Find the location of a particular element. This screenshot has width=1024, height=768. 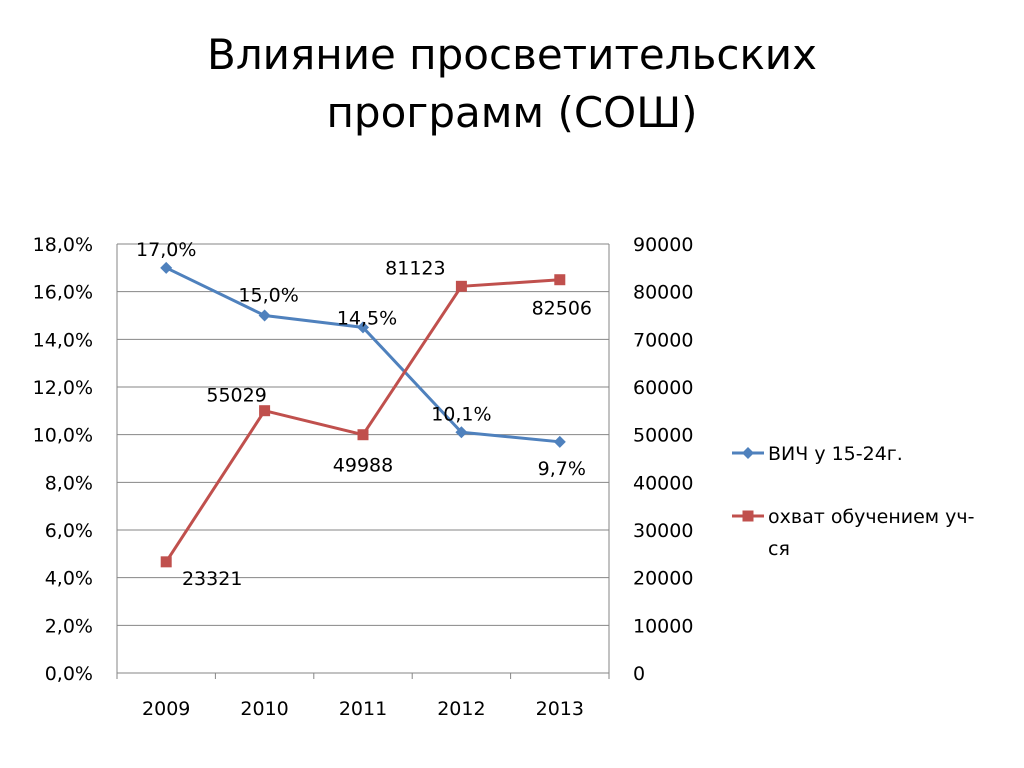

x-tick-label: 2013 is located at coordinates (560, 709).